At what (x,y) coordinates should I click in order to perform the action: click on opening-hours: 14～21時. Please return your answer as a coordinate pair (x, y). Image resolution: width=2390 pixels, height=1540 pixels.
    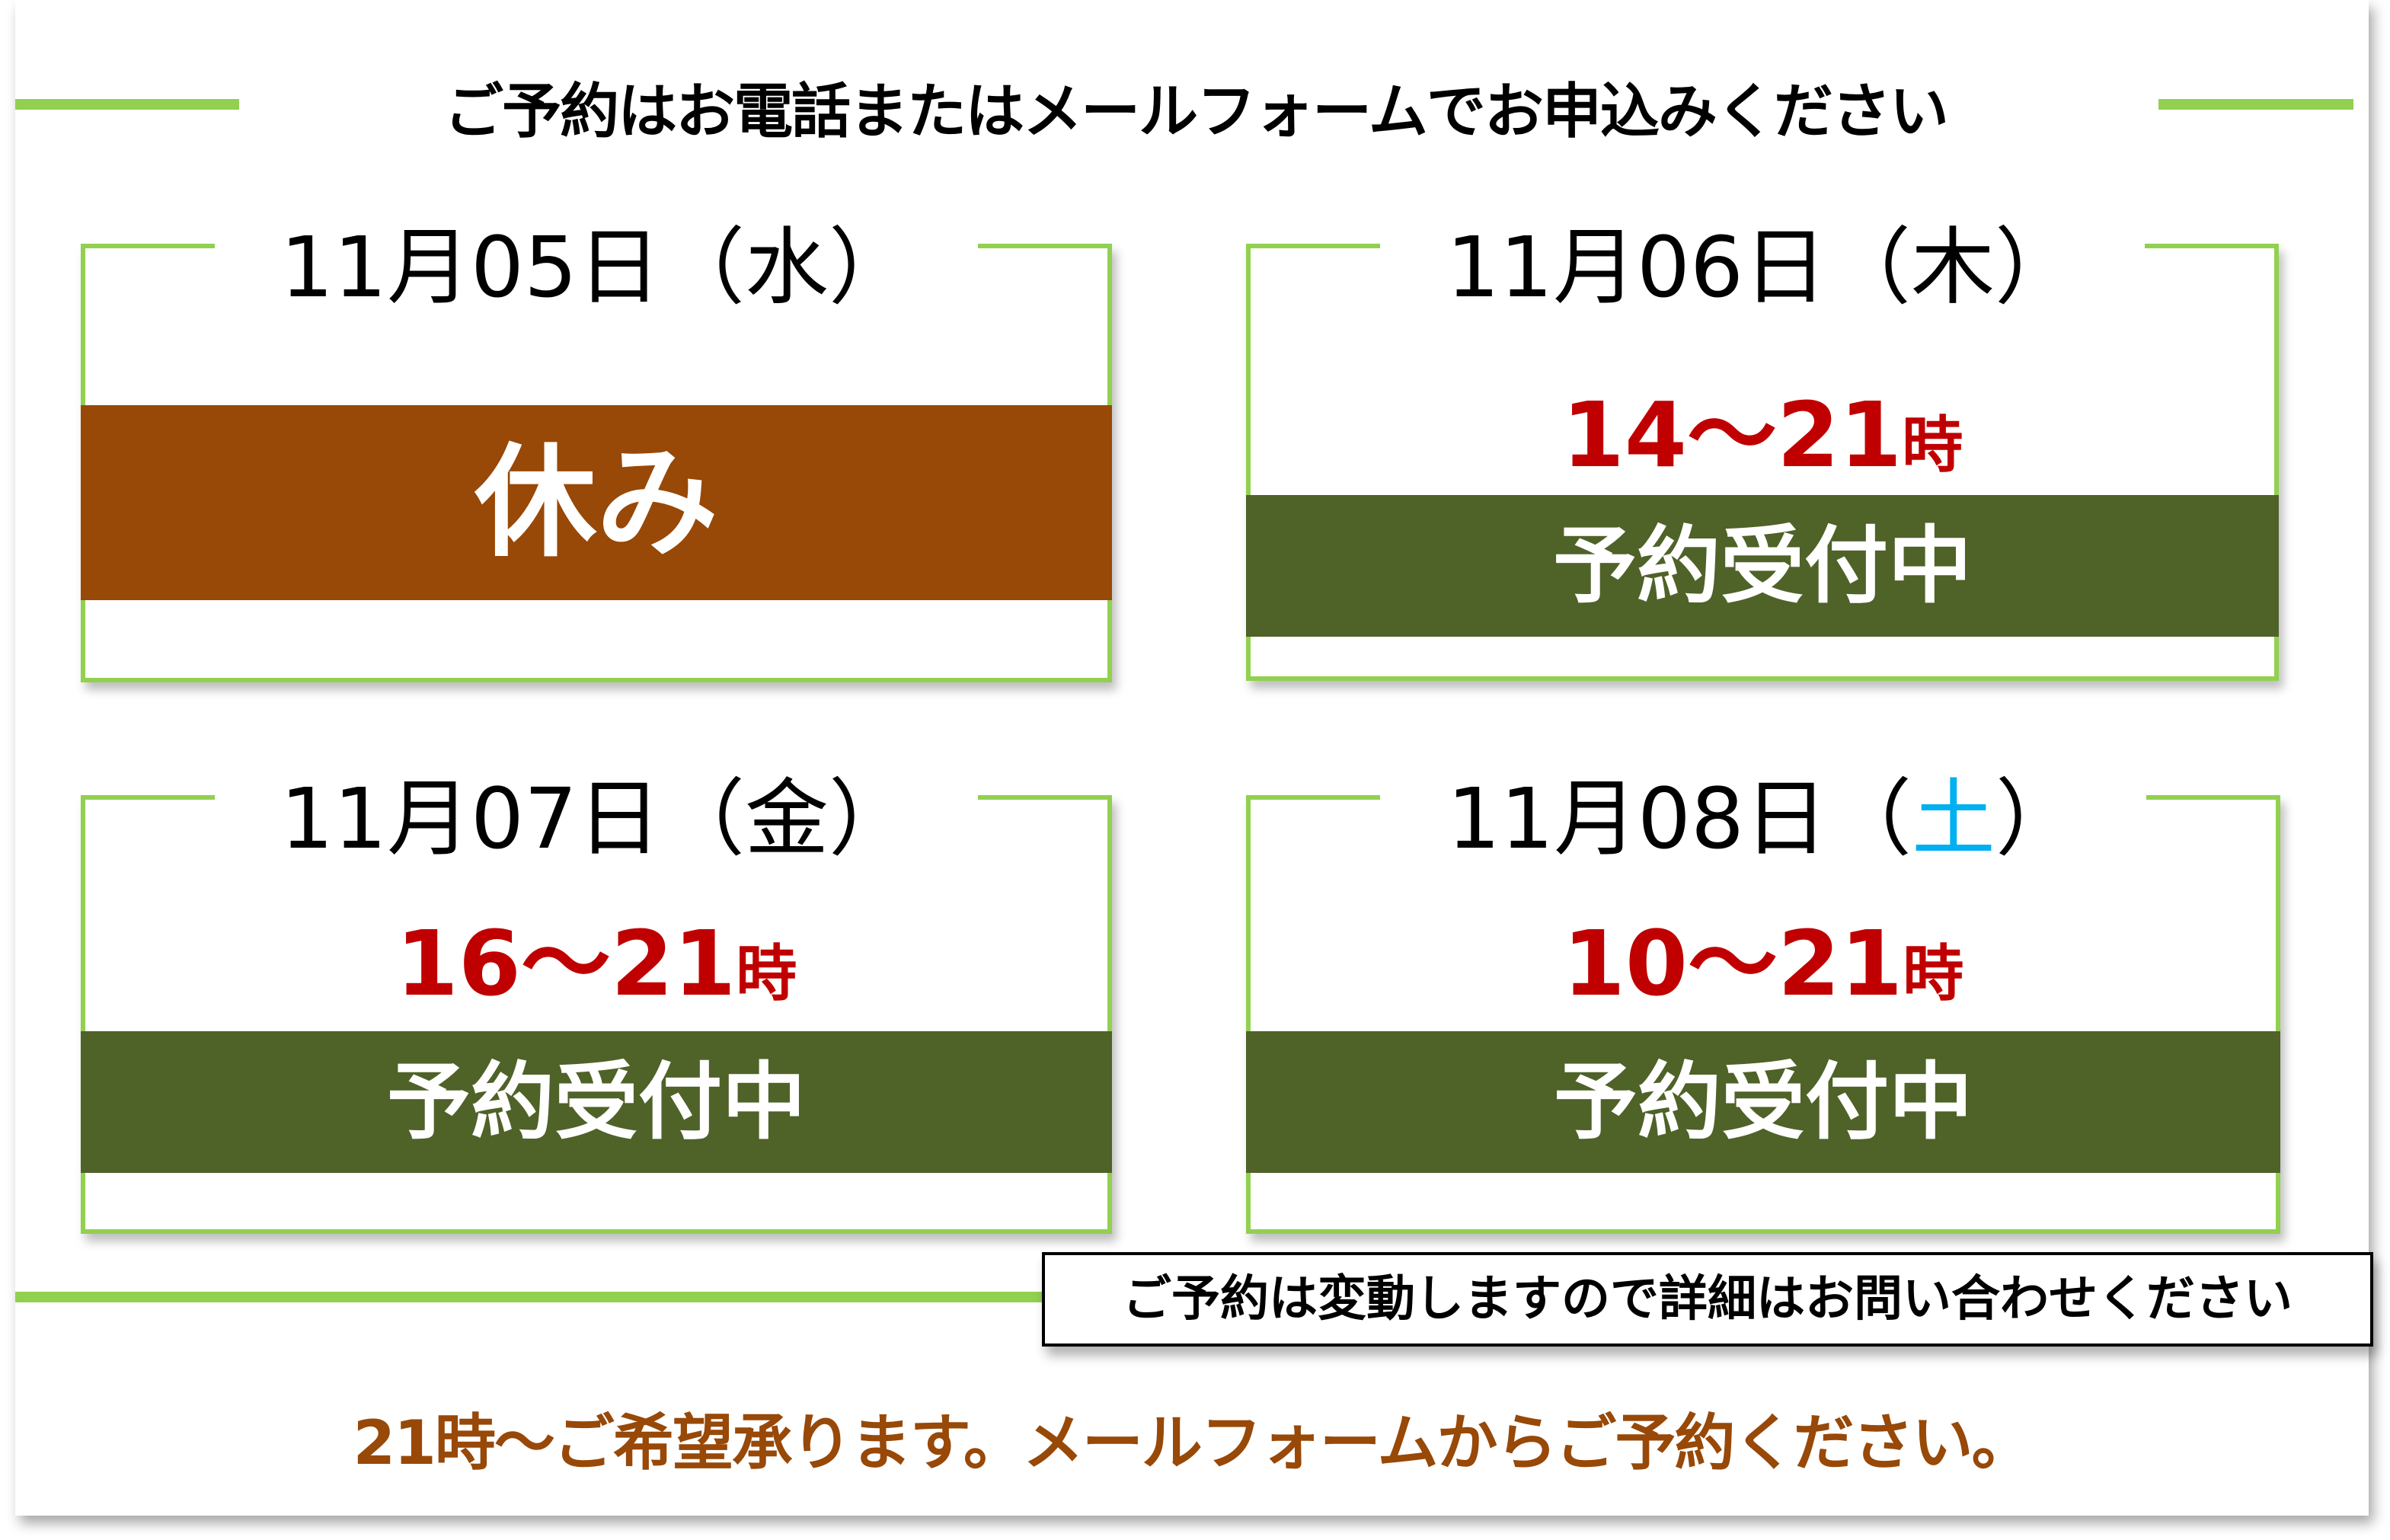
    Looking at the image, I should click on (1762, 434).